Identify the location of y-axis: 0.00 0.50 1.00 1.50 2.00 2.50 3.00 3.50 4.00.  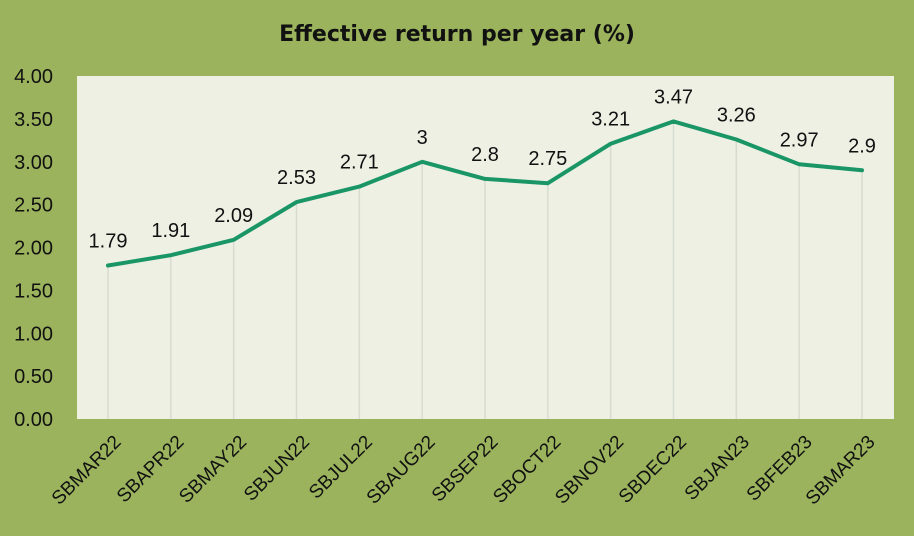
(33, 248).